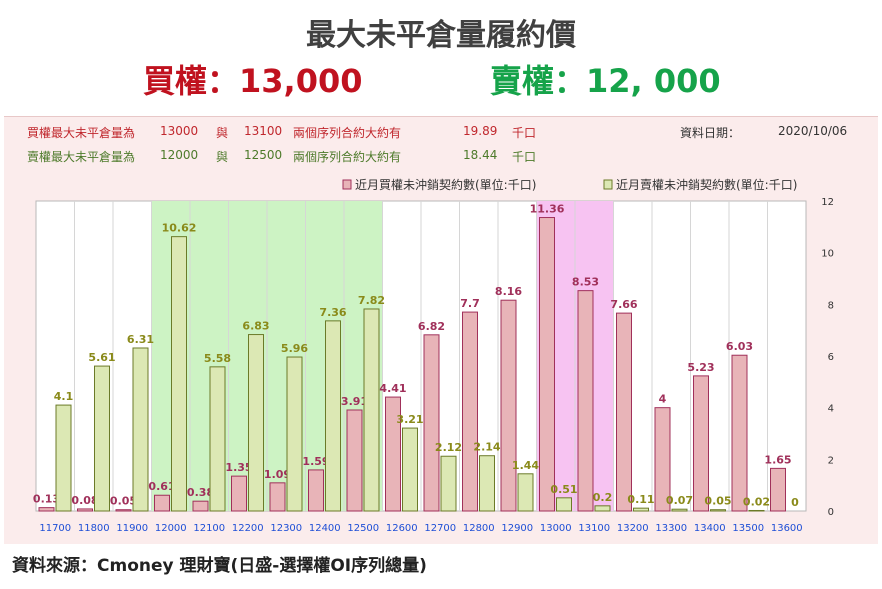 The image size is (882, 589). Describe the element at coordinates (547, 209) in the screenshot. I see `call-data-label-13000: 11.36` at that location.